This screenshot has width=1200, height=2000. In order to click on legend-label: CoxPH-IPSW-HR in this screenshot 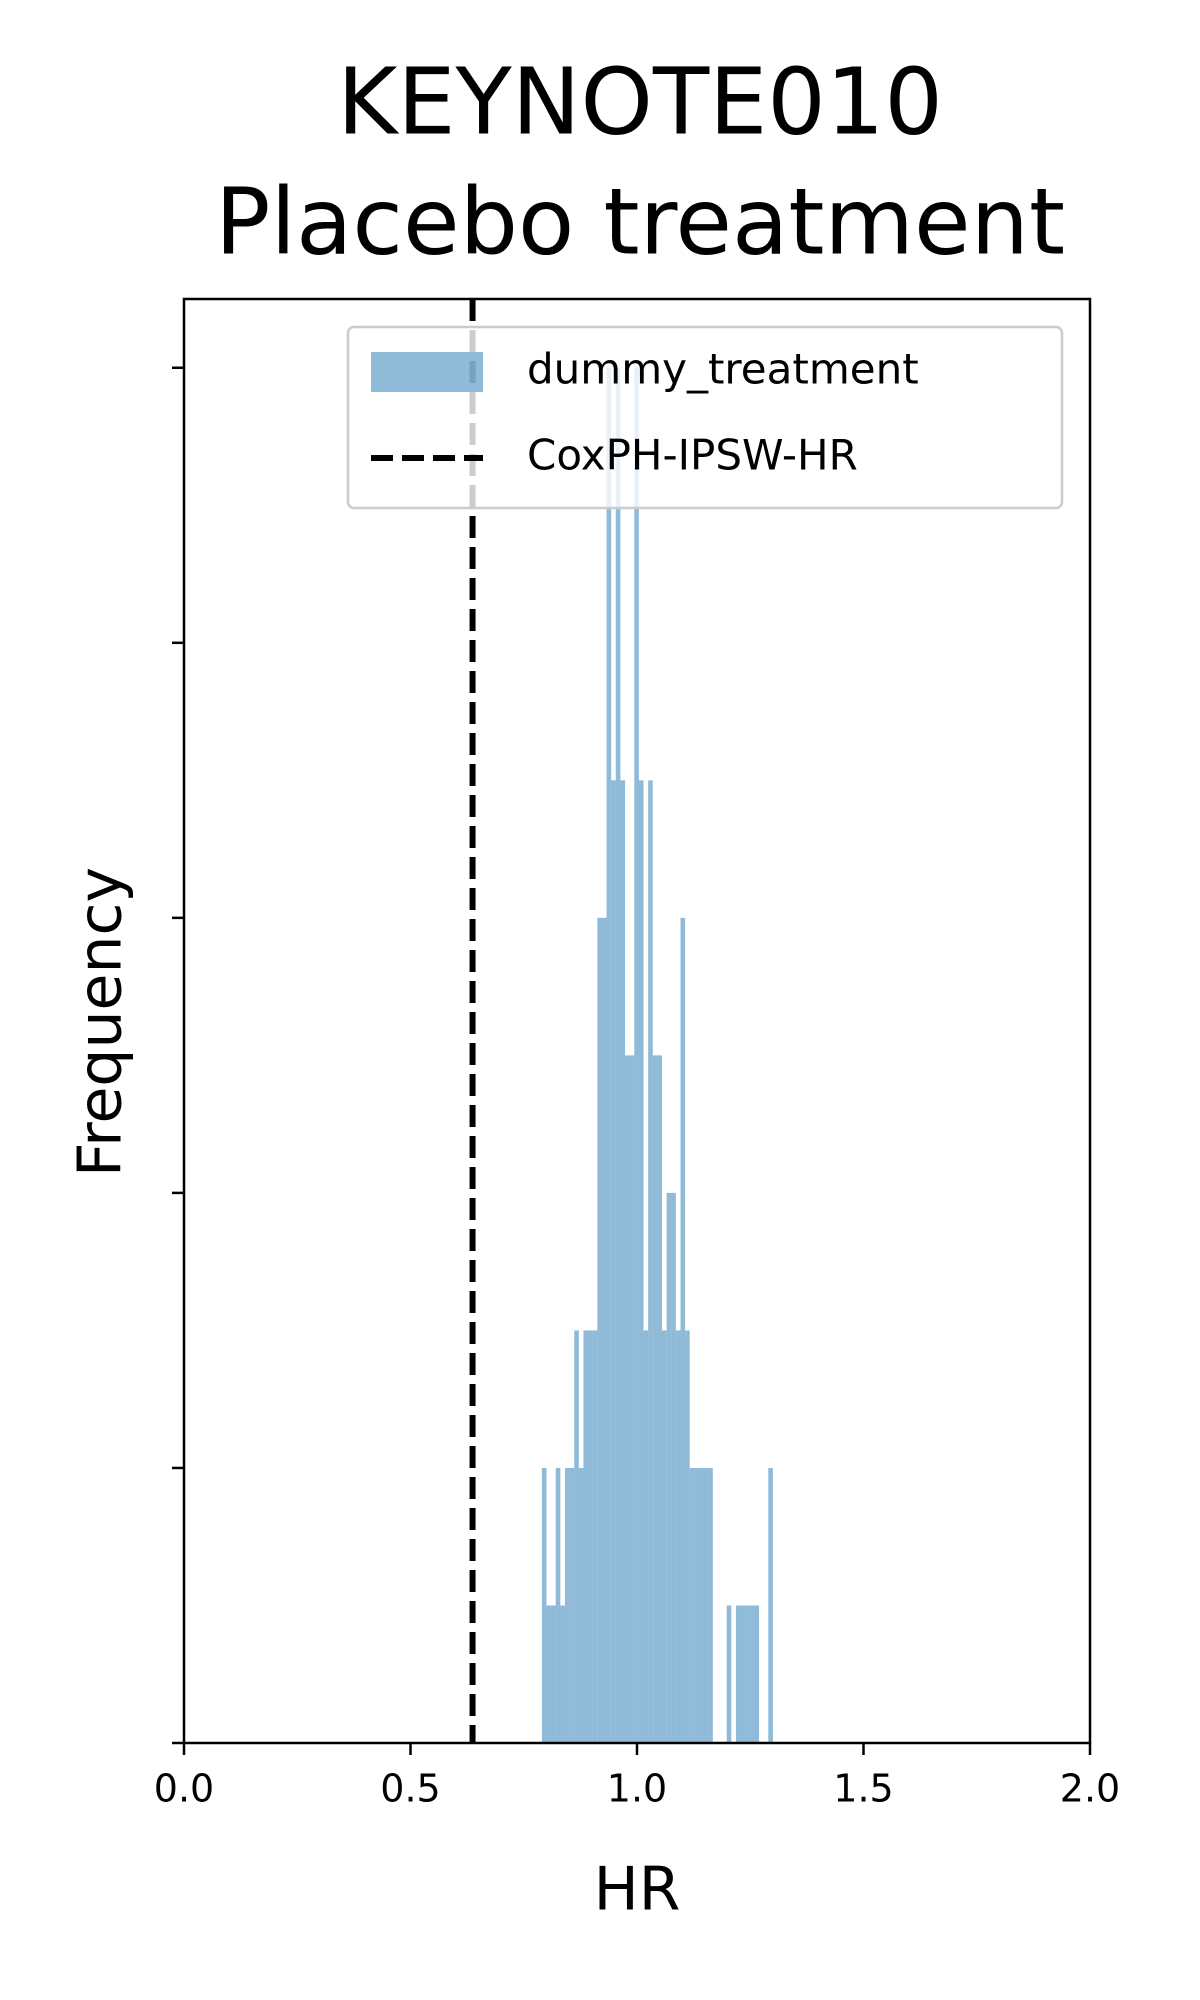, I will do `click(692, 455)`.